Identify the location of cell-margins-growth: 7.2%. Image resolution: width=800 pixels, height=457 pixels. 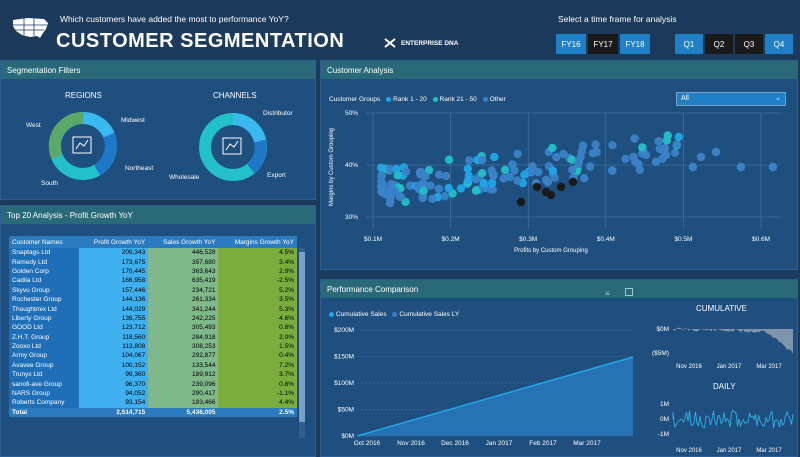
(257, 365).